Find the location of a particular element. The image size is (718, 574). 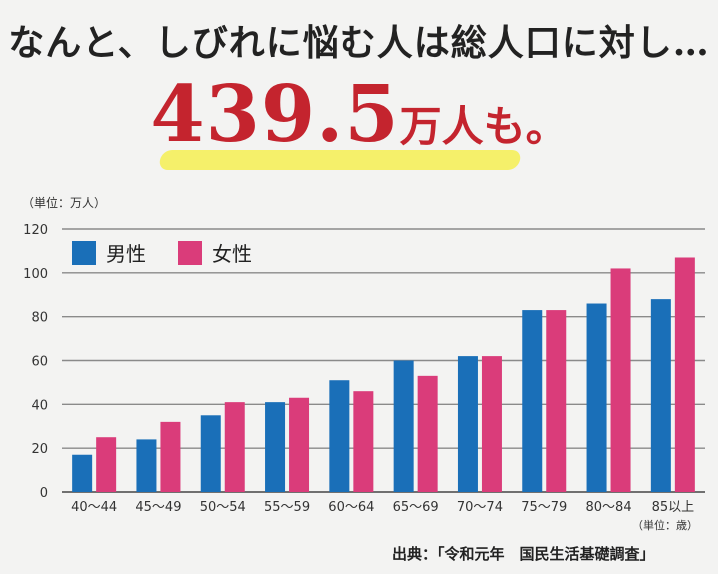

legend: 男性 女性 is located at coordinates (173, 252).